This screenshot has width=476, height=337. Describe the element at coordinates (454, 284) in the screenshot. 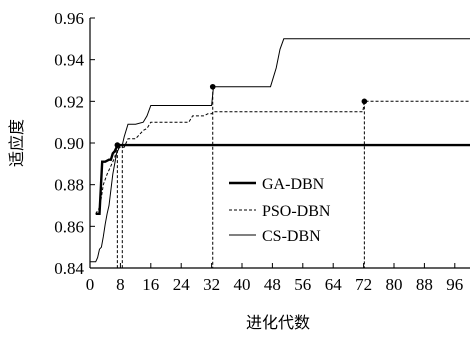

I see `x-tick-label: 96` at that location.